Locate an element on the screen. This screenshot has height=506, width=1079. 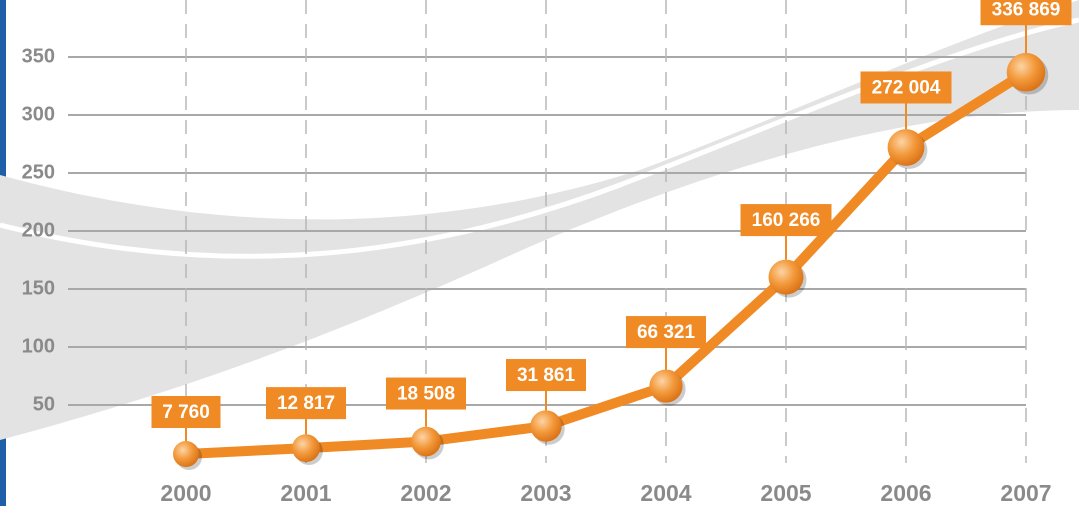
value-label: 272 004 is located at coordinates (906, 87).